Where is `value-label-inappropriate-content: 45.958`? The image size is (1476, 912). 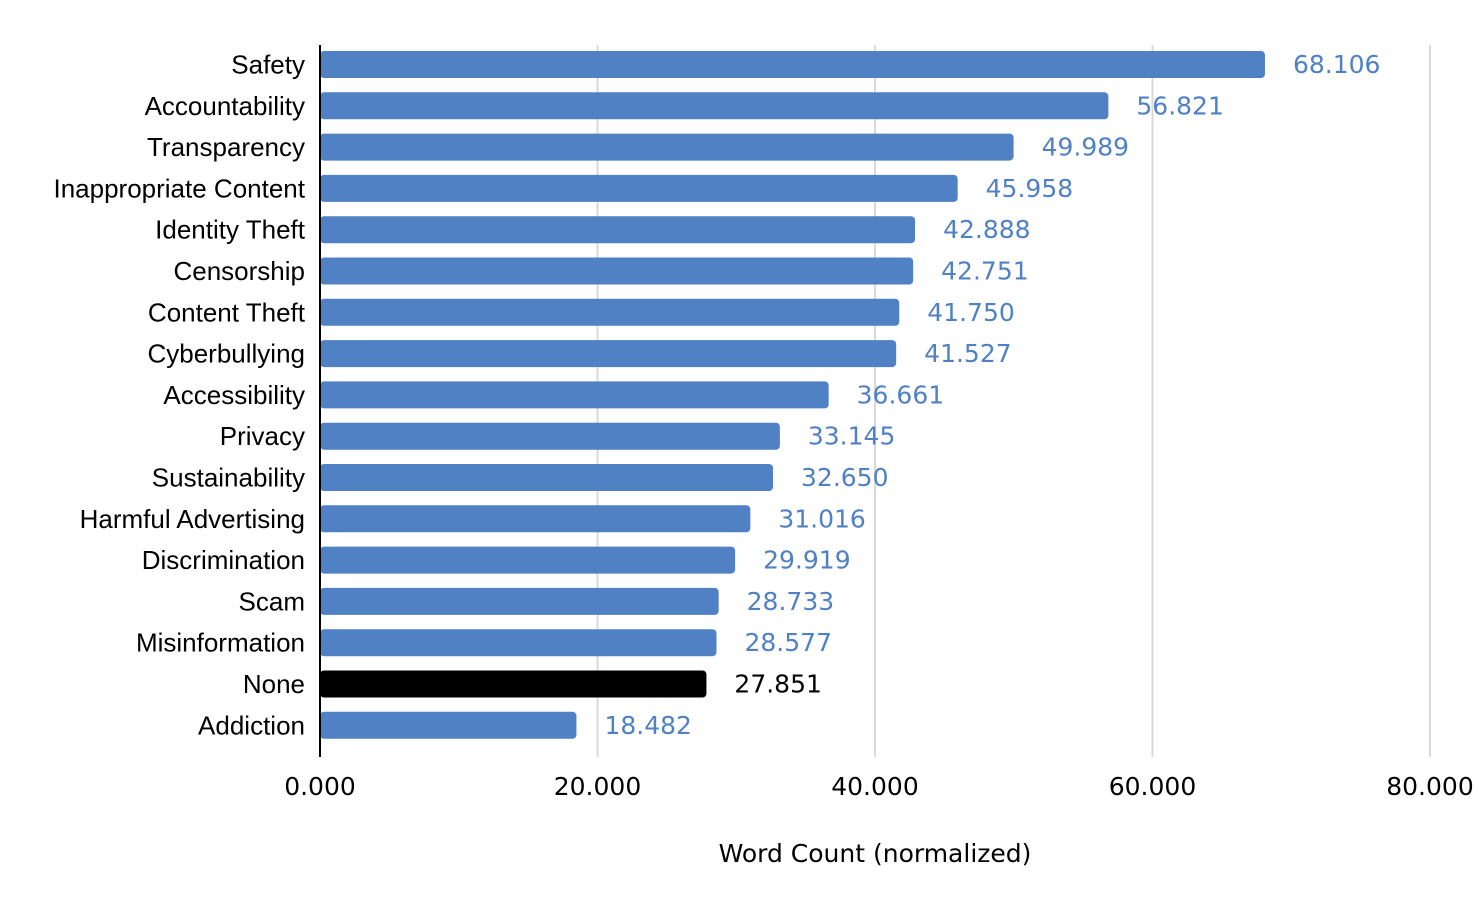
value-label-inappropriate-content: 45.958 is located at coordinates (1029, 188).